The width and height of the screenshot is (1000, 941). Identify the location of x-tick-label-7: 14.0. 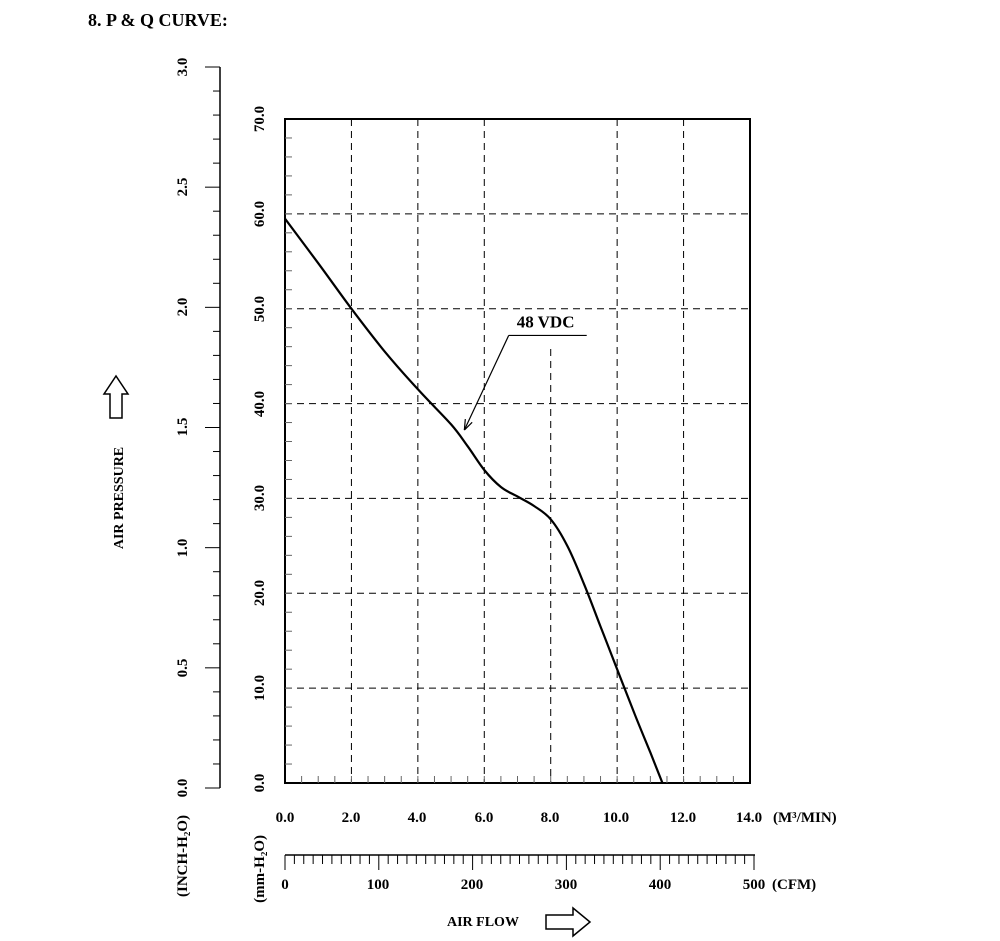
(749, 818).